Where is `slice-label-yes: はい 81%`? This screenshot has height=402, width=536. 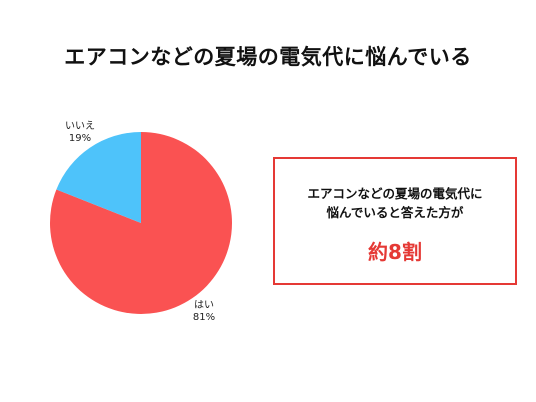
slice-label-yes: はい 81% is located at coordinates (204, 312).